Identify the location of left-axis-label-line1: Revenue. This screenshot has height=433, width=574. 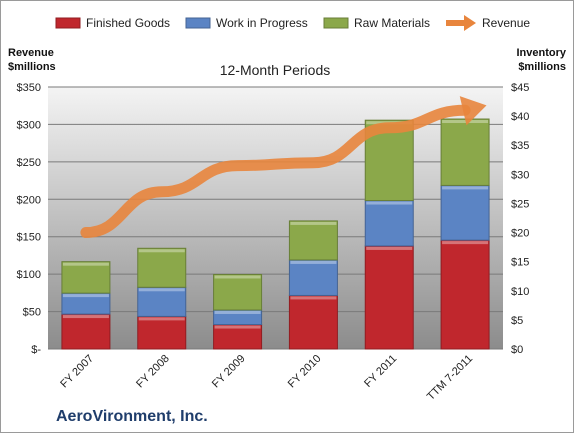
(31, 53).